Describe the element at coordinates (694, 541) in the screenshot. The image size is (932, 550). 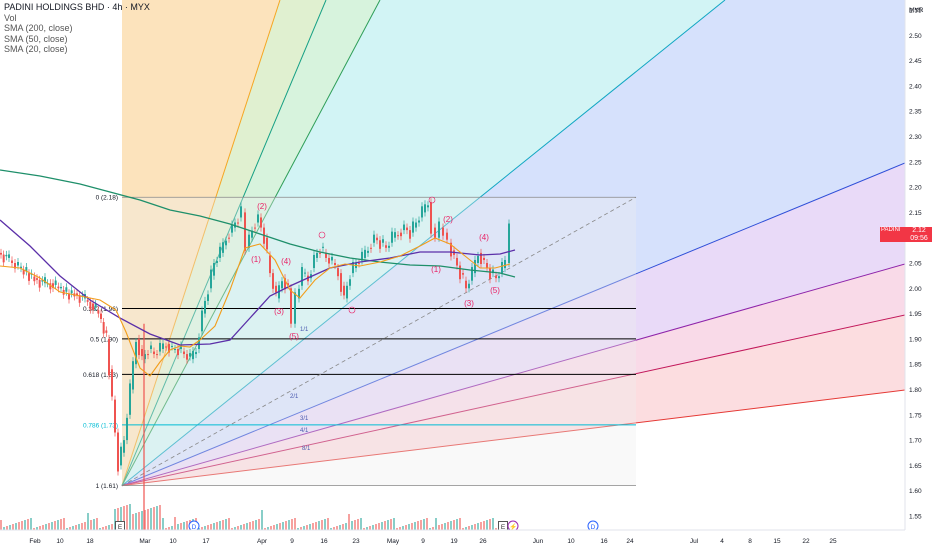
I see `date-tick-label: Jul` at that location.